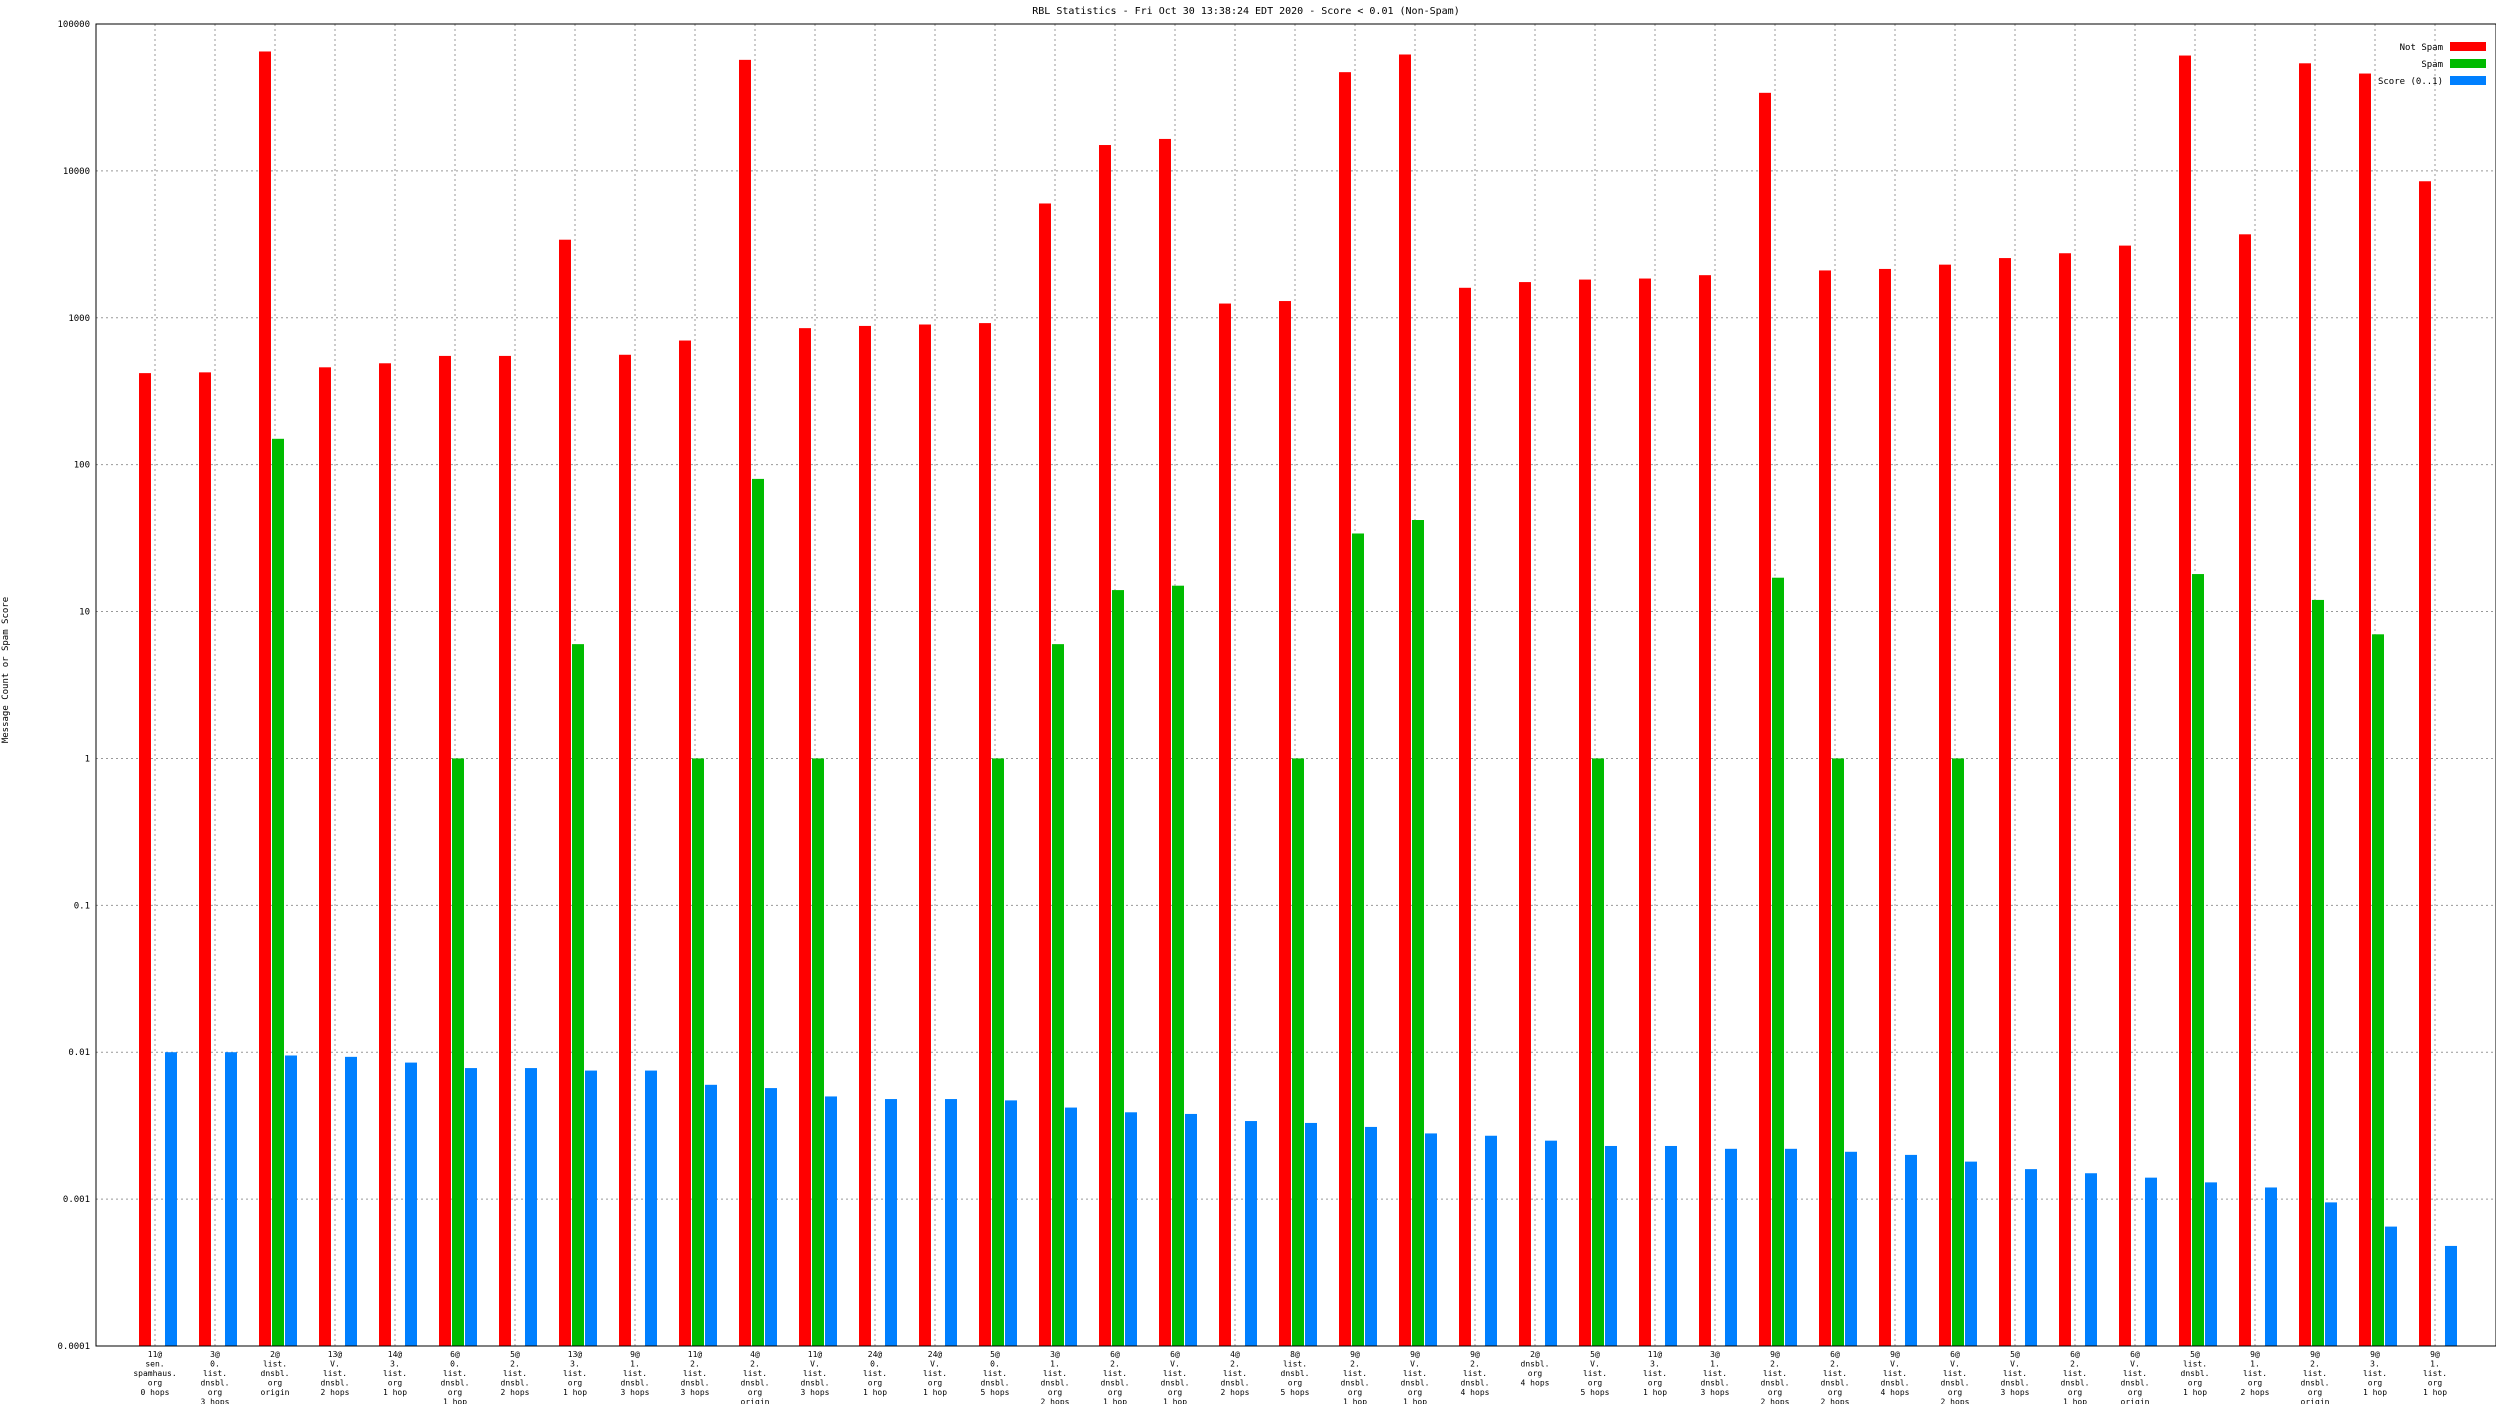  What do you see at coordinates (79, 1053) in the screenshot?
I see `y-tick-label: 0.01` at bounding box center [79, 1053].